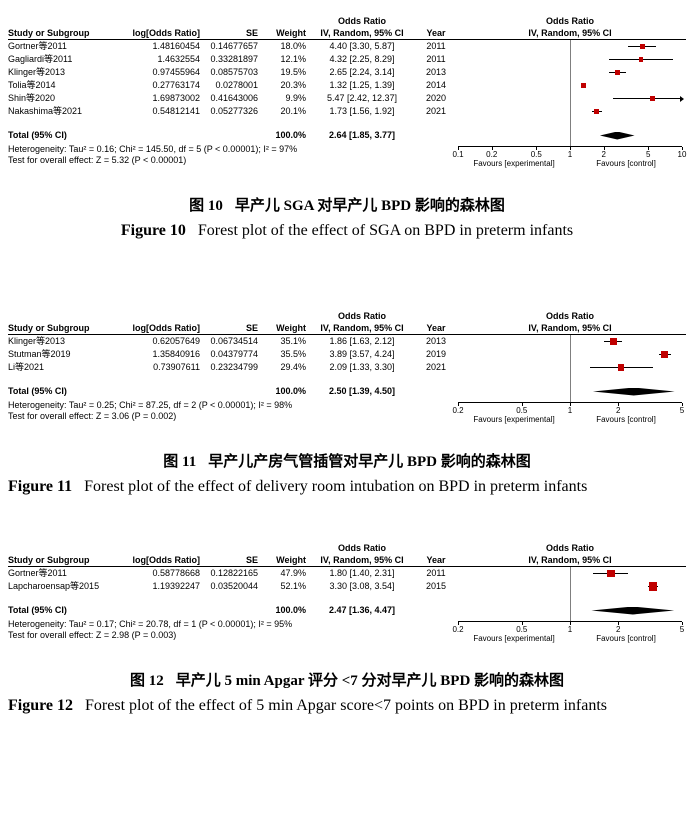  I want to click on odds-ratio-ci-text: 1.73 [1.56, 1.92], so click(362, 111).